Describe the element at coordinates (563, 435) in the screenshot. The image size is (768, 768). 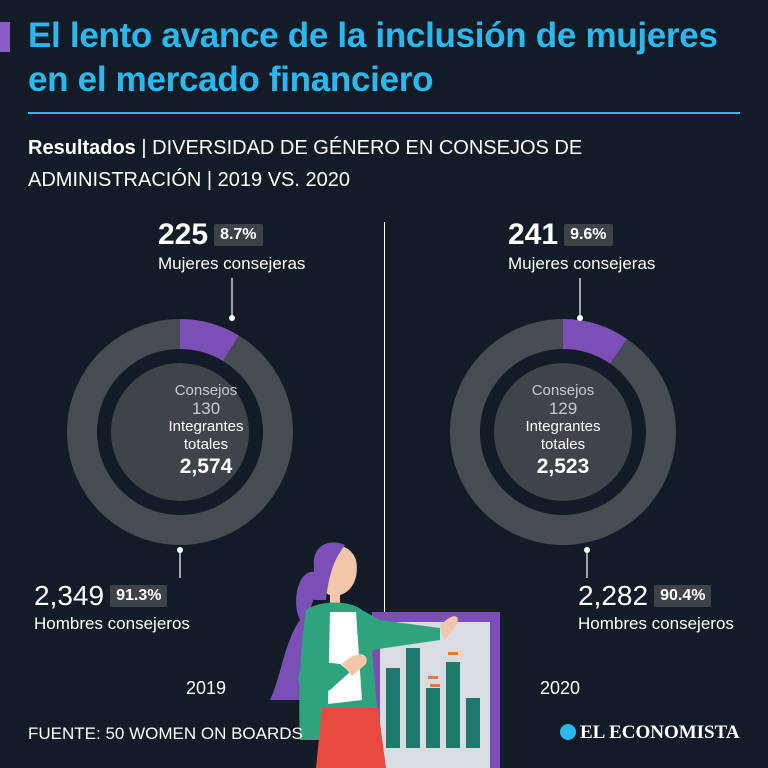
I see `integrantes-label-2020: Integrantes totales` at that location.